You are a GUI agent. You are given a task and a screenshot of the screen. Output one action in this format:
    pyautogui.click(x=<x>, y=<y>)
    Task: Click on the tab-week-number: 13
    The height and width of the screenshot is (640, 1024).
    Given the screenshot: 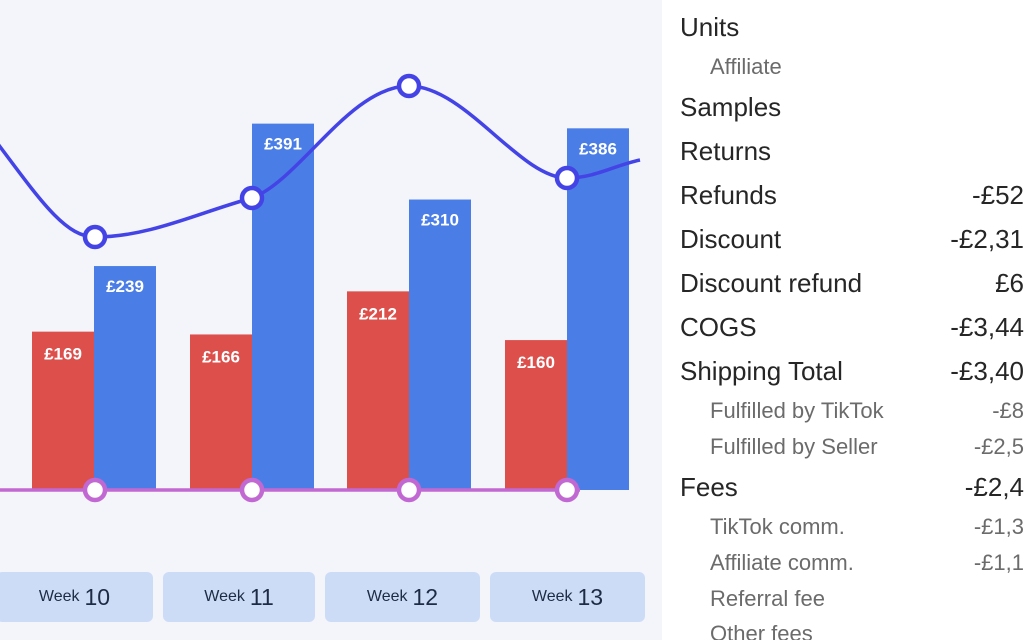 What is the action you would take?
    pyautogui.click(x=590, y=596)
    